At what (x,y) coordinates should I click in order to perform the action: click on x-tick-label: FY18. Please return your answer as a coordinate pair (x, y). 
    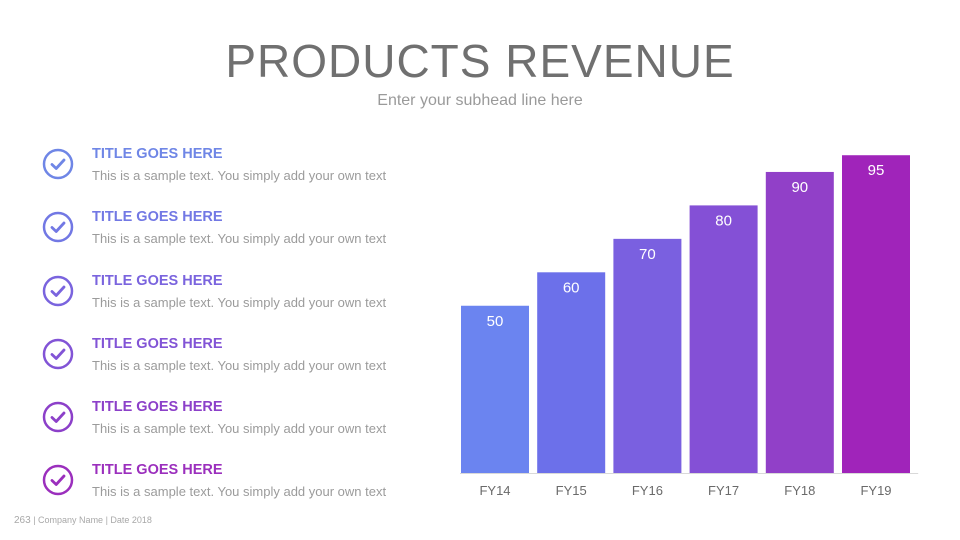
    Looking at the image, I should click on (799, 490).